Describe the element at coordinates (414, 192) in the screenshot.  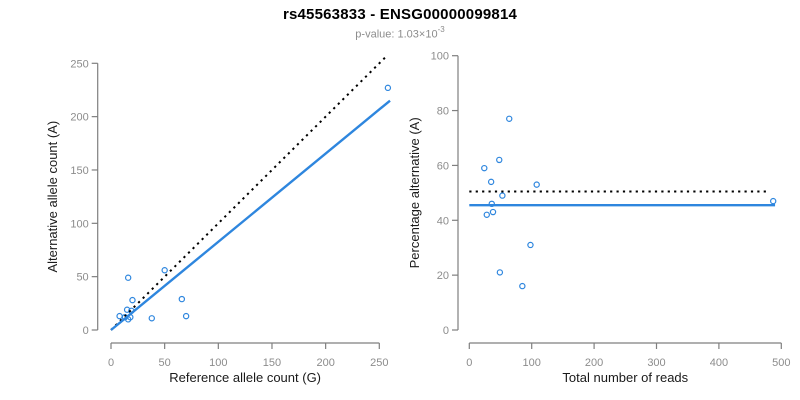
I see `y-axis-label: Percentage alternative (A)` at that location.